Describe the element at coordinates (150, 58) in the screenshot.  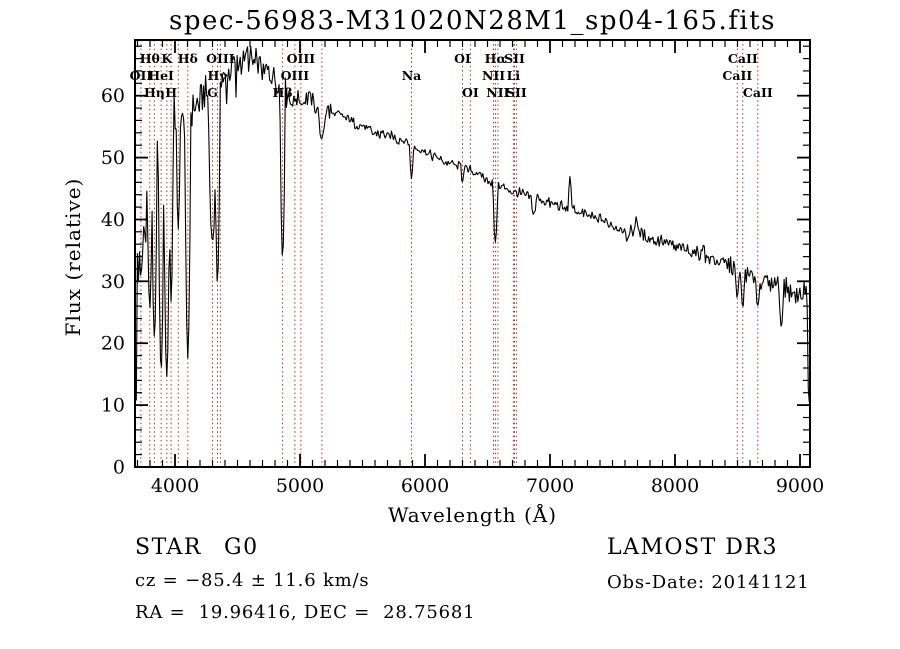
I see `line-label: Hθ` at that location.